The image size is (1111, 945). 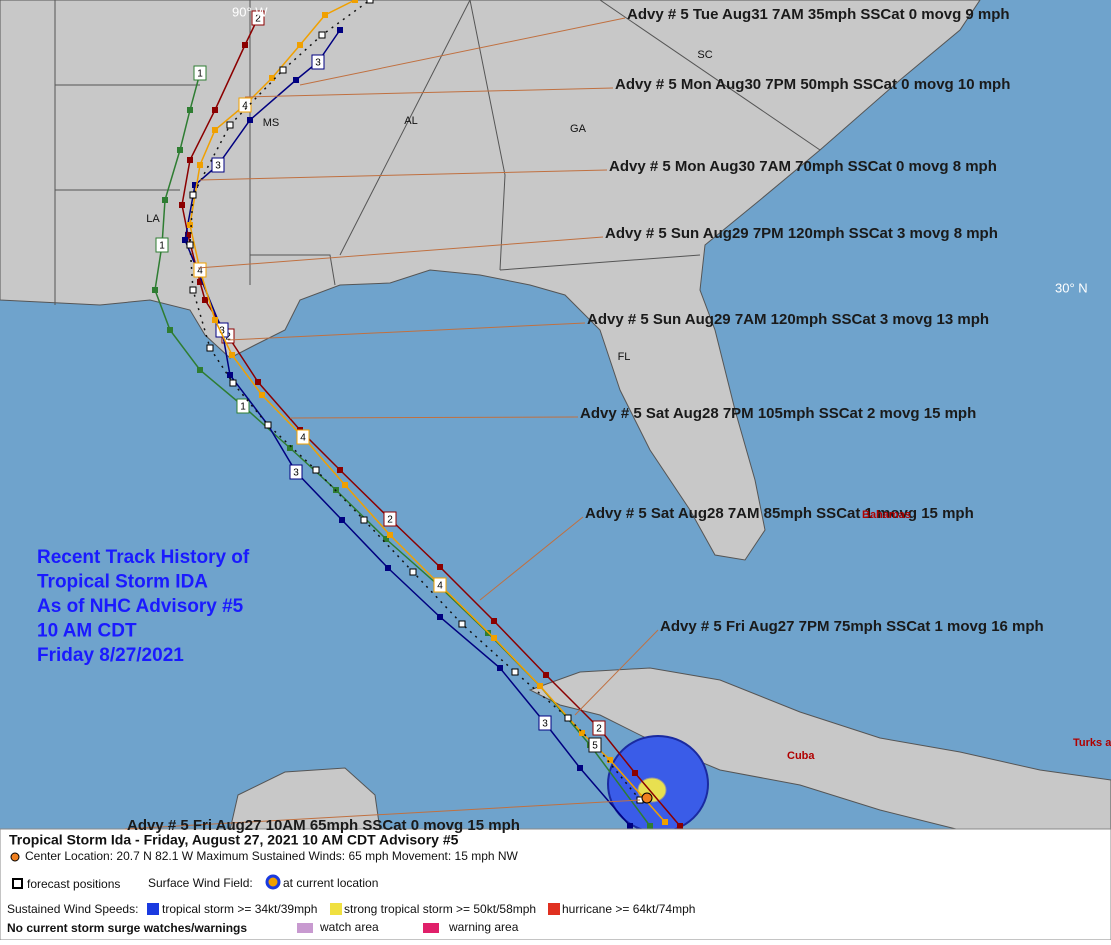 I want to click on state-label: GA, so click(x=578, y=129).